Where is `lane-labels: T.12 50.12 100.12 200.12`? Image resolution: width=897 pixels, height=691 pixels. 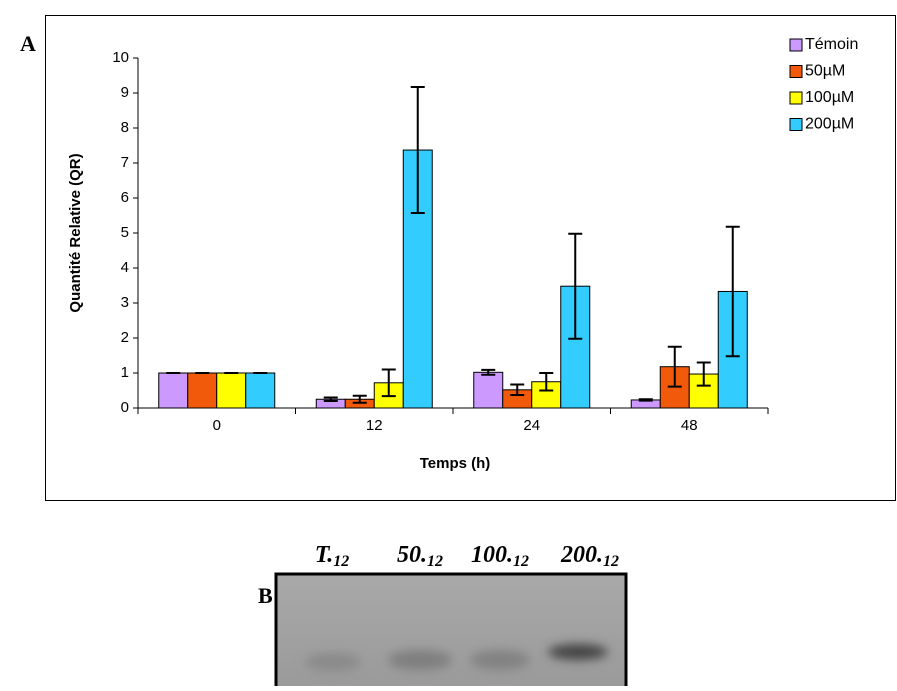
lane-labels: T.12 50.12 100.12 200.12 is located at coordinates (467, 556).